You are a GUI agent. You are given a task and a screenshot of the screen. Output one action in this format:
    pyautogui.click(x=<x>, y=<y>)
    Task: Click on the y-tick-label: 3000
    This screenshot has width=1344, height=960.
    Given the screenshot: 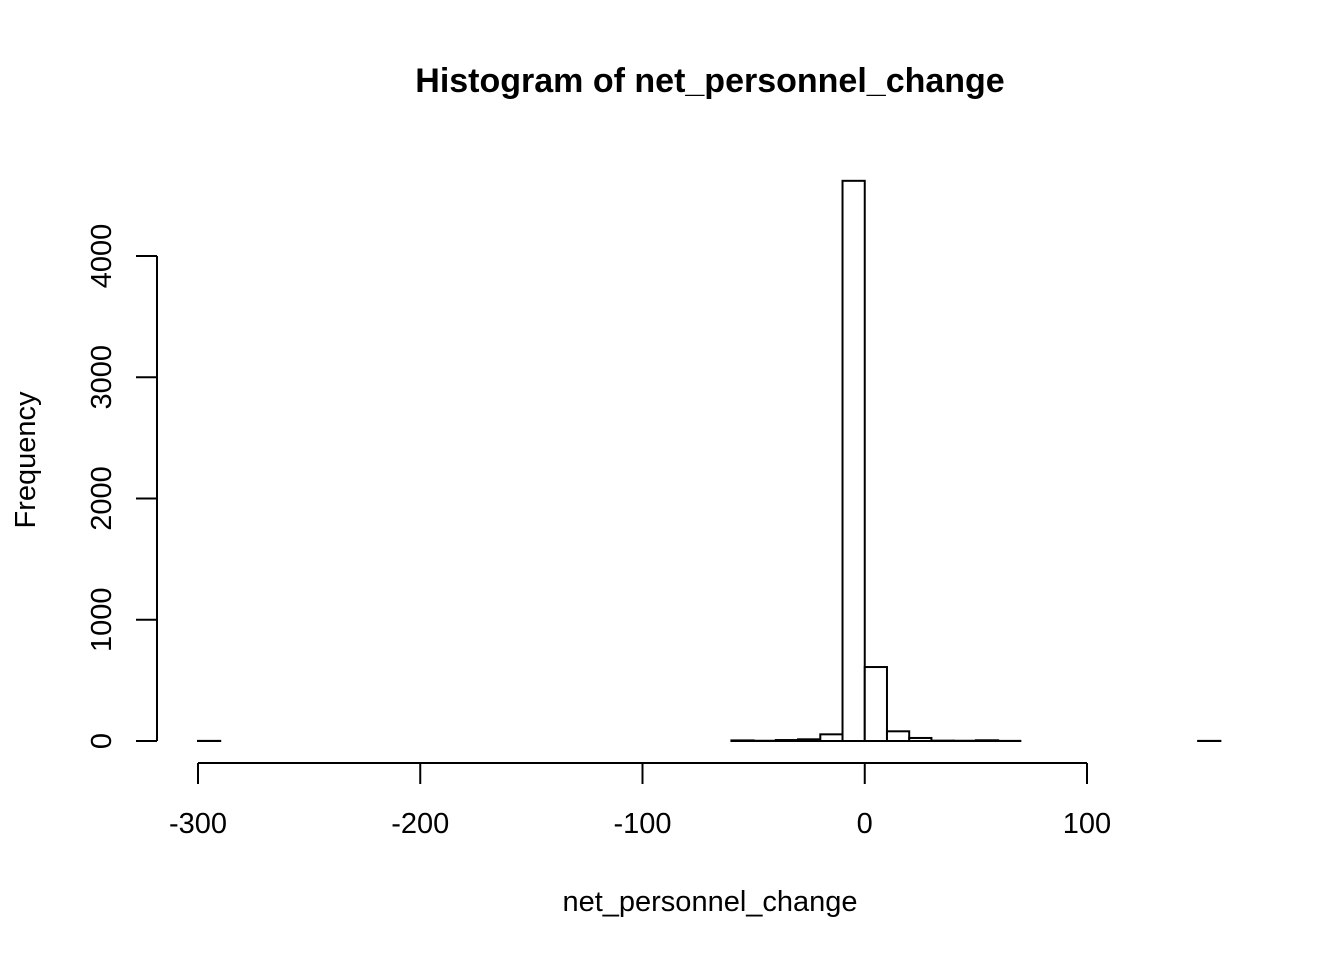 What is the action you would take?
    pyautogui.click(x=102, y=377)
    